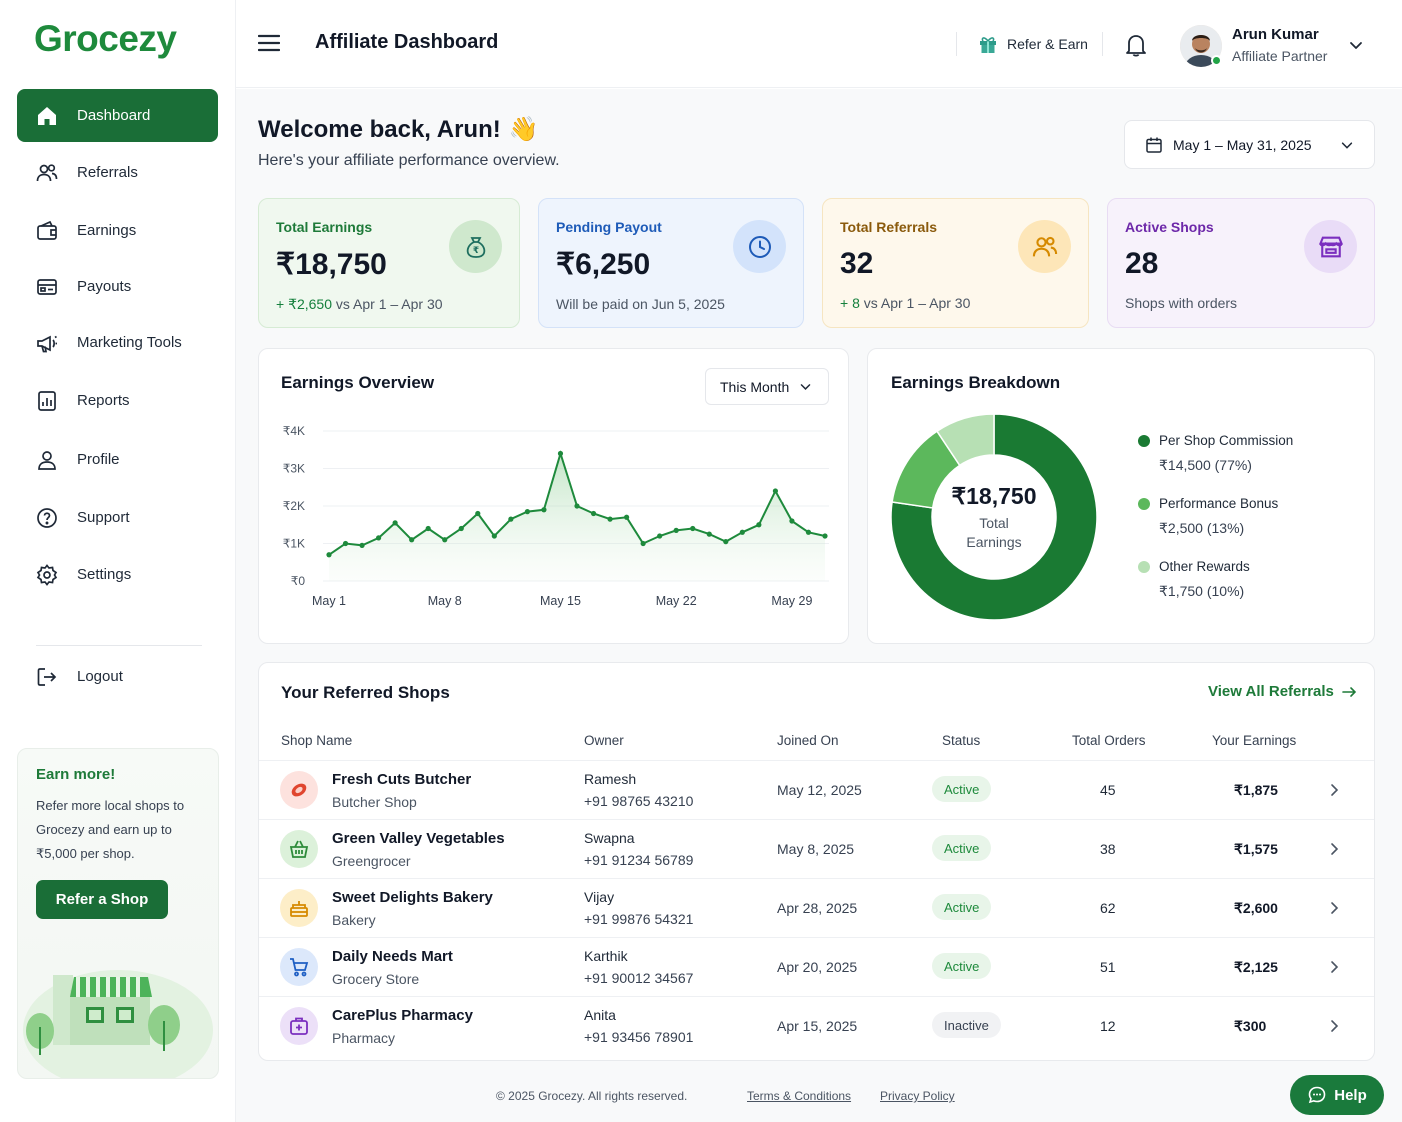  What do you see at coordinates (1356, 45) in the screenshot?
I see `chevron-down-icon` at bounding box center [1356, 45].